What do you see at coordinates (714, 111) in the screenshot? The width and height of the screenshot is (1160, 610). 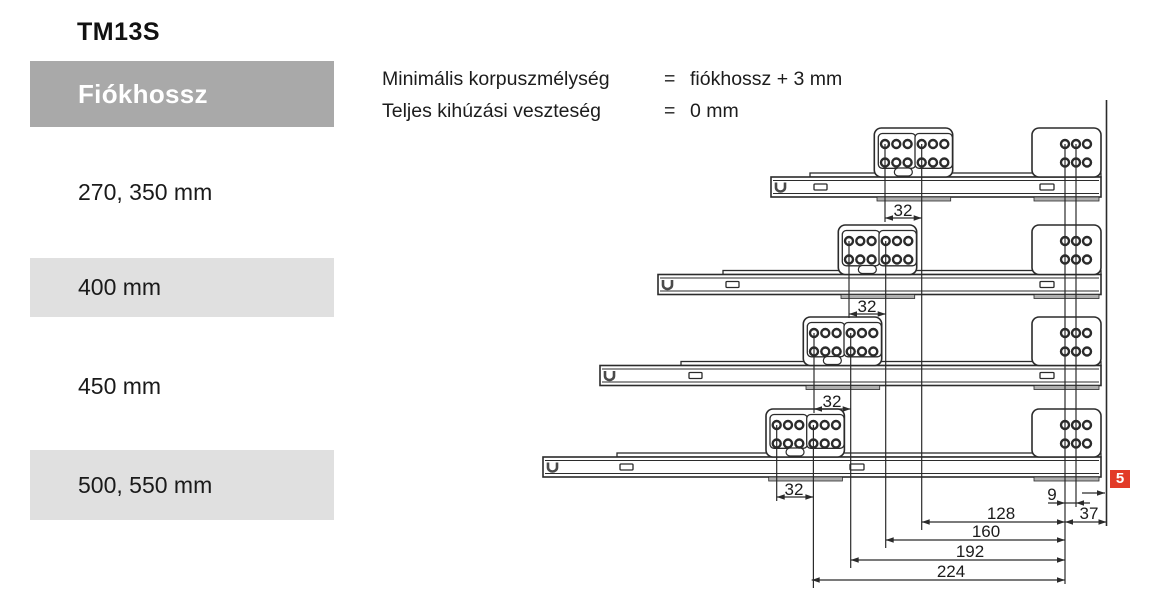 I see `spec-value: 0 mm` at bounding box center [714, 111].